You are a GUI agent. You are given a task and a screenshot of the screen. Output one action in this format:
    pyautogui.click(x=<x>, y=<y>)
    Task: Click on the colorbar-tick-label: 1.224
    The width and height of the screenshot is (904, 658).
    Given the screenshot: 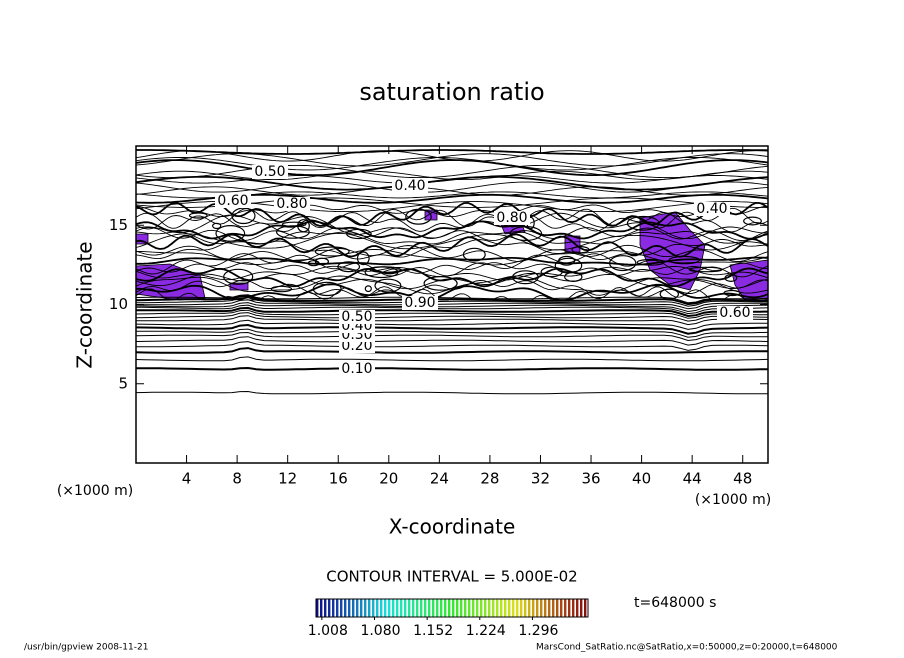 What is the action you would take?
    pyautogui.click(x=486, y=631)
    